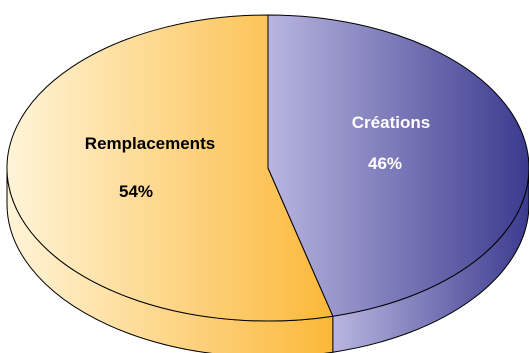 The image size is (529, 353). I want to click on slice-value-creations: 46%, so click(385, 163).